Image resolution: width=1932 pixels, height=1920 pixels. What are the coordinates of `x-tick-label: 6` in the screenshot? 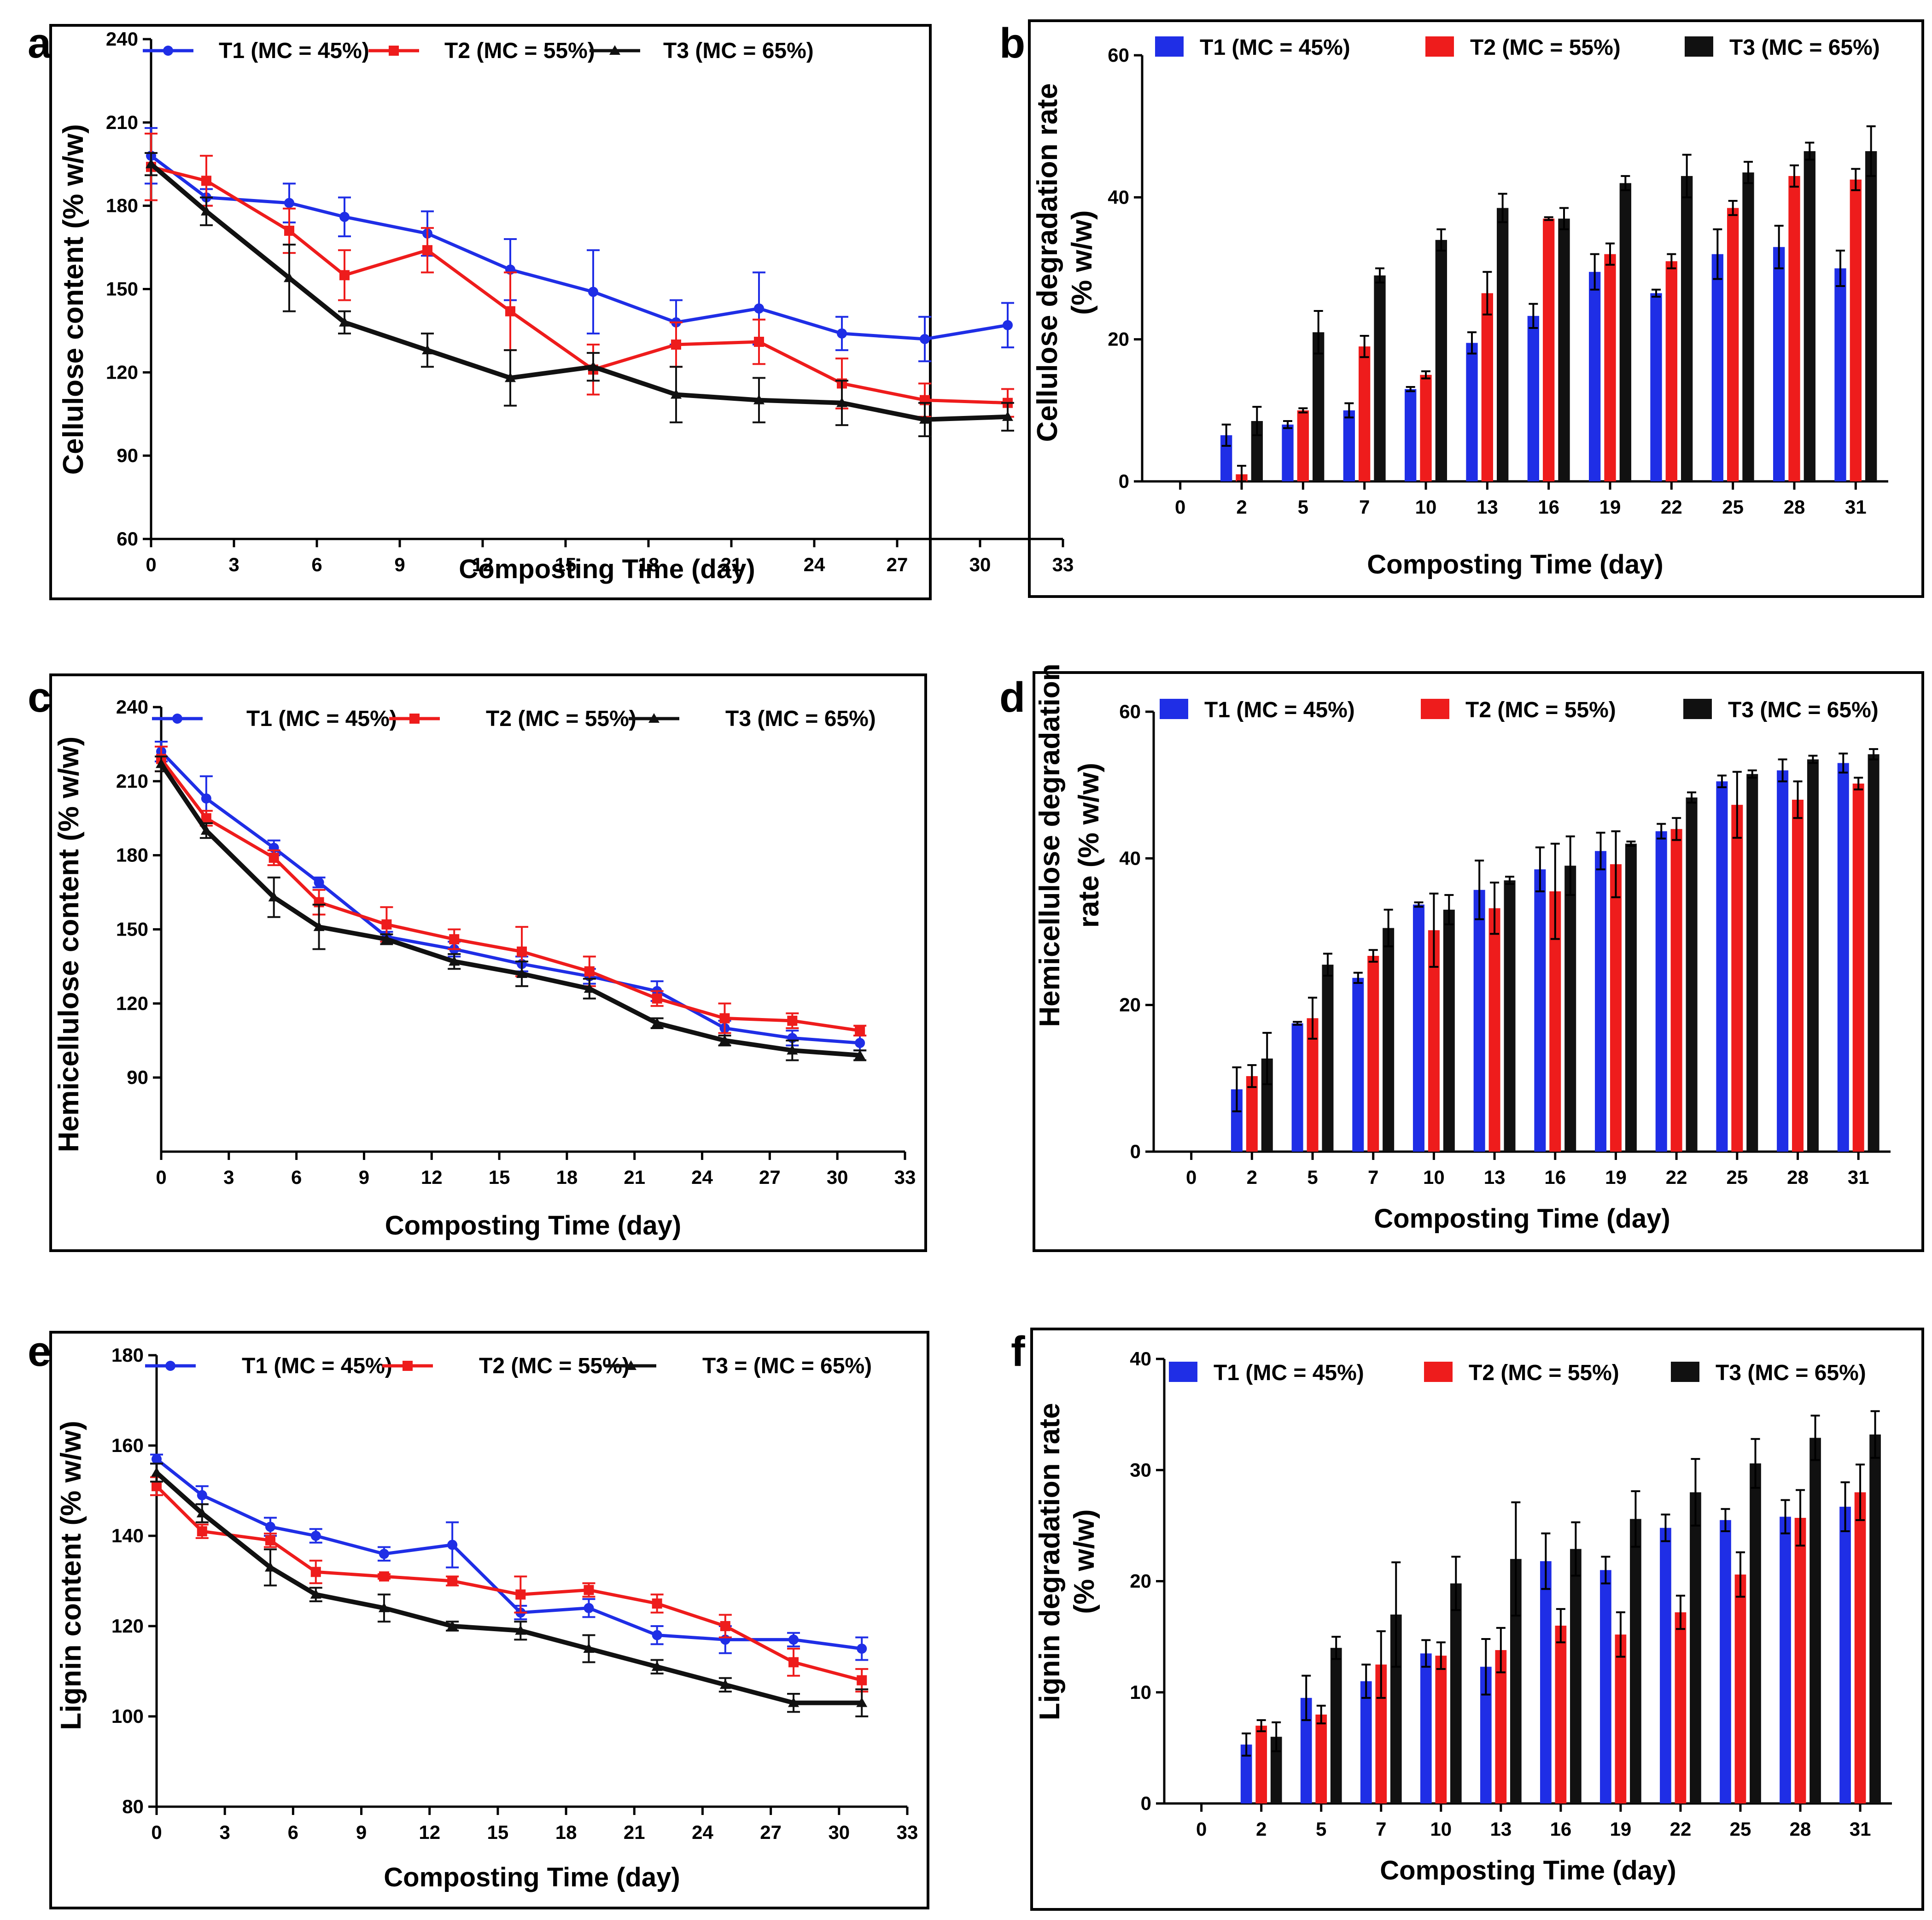 It's located at (296, 1177).